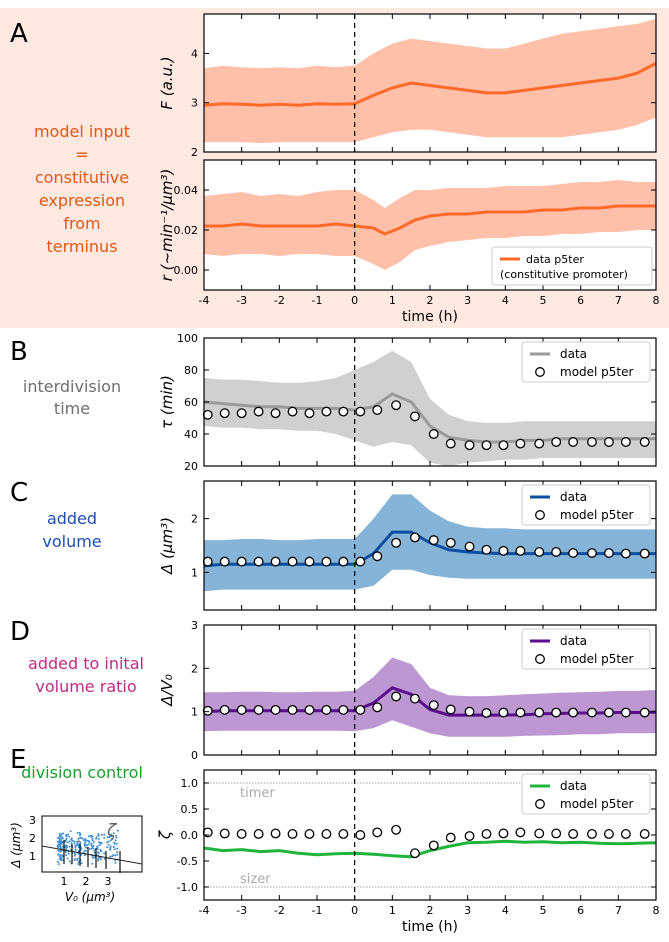 The width and height of the screenshot is (669, 942). What do you see at coordinates (86, 881) in the screenshot?
I see `inset-xtick: 2` at bounding box center [86, 881].